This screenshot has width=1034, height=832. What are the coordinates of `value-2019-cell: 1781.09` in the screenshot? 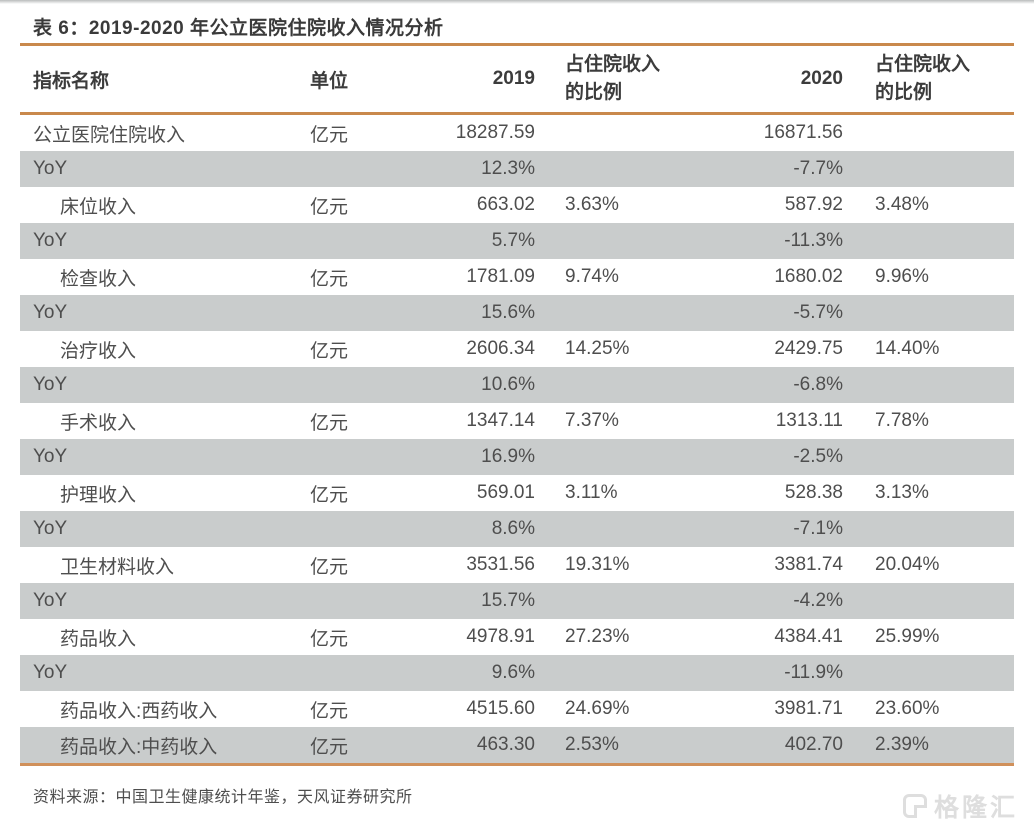 It's located at (500, 276).